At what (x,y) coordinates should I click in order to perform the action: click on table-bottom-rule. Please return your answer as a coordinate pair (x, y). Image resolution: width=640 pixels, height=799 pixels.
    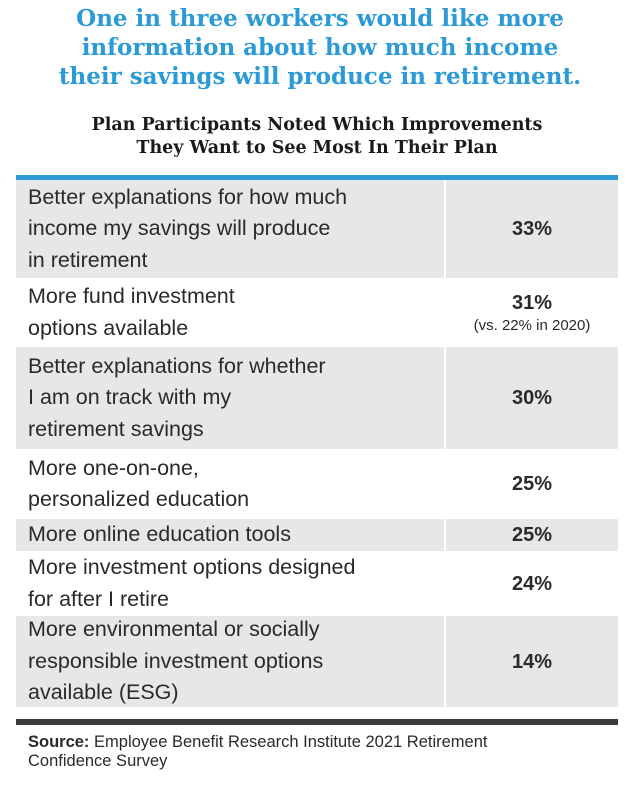
    Looking at the image, I should click on (317, 722).